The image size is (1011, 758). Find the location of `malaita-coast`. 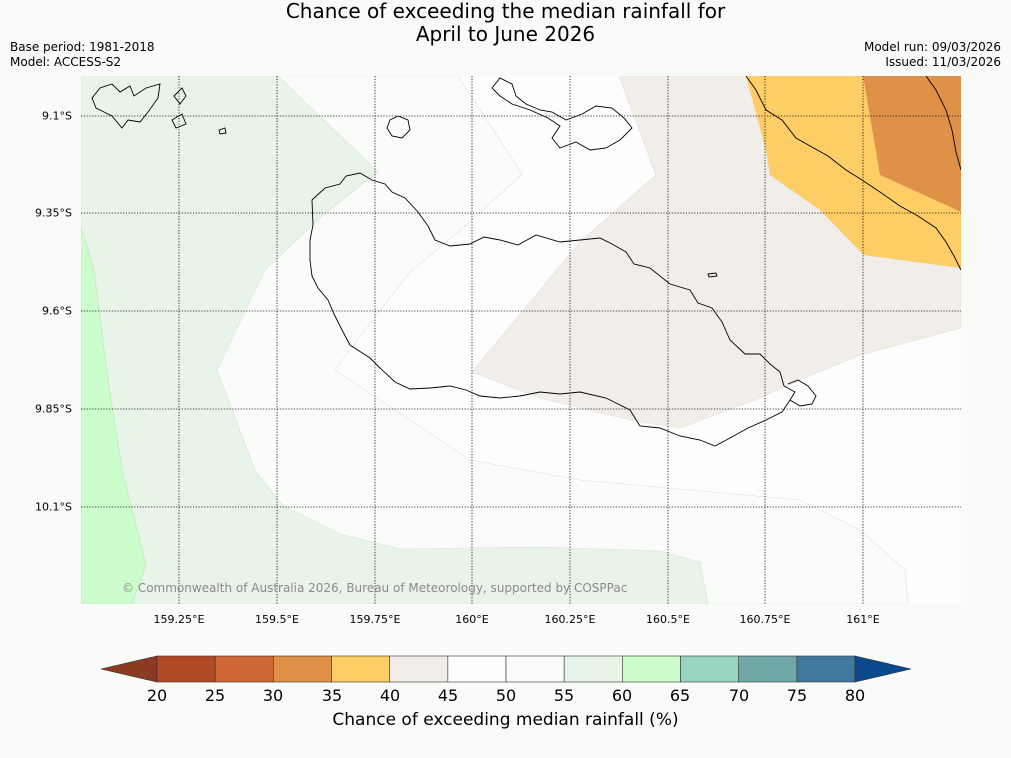

malaita-coast is located at coordinates (853, 173).